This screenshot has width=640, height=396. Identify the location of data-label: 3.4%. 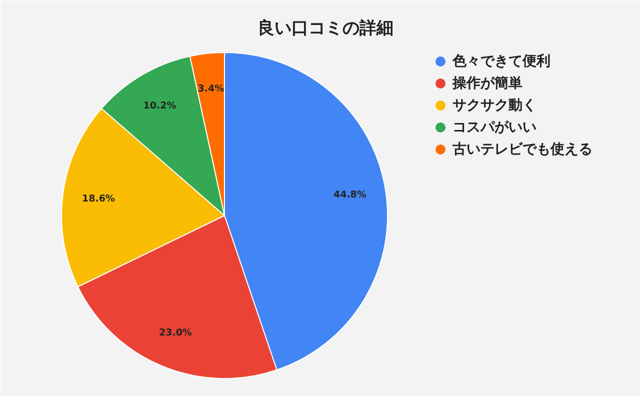
(211, 89).